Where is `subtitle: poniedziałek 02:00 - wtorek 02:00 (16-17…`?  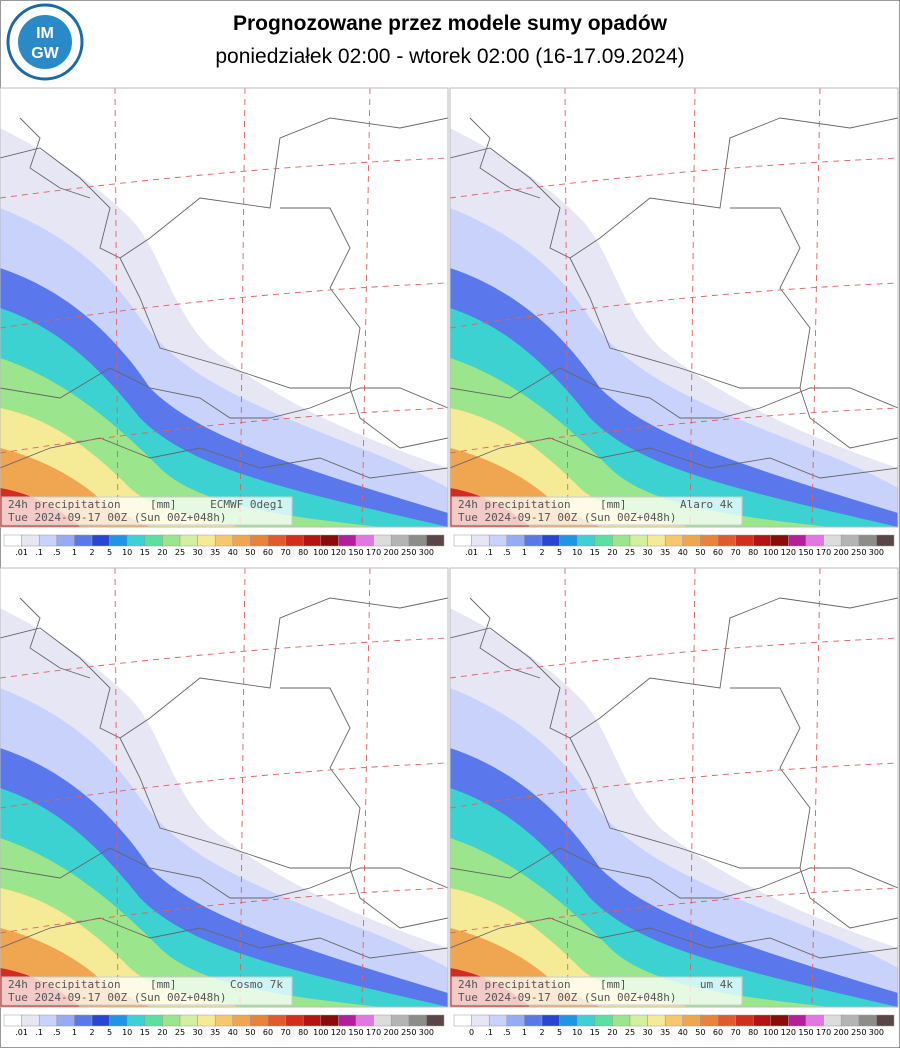
subtitle: poniedziałek 02:00 - wtorek 02:00 (16-17… is located at coordinates (449, 56).